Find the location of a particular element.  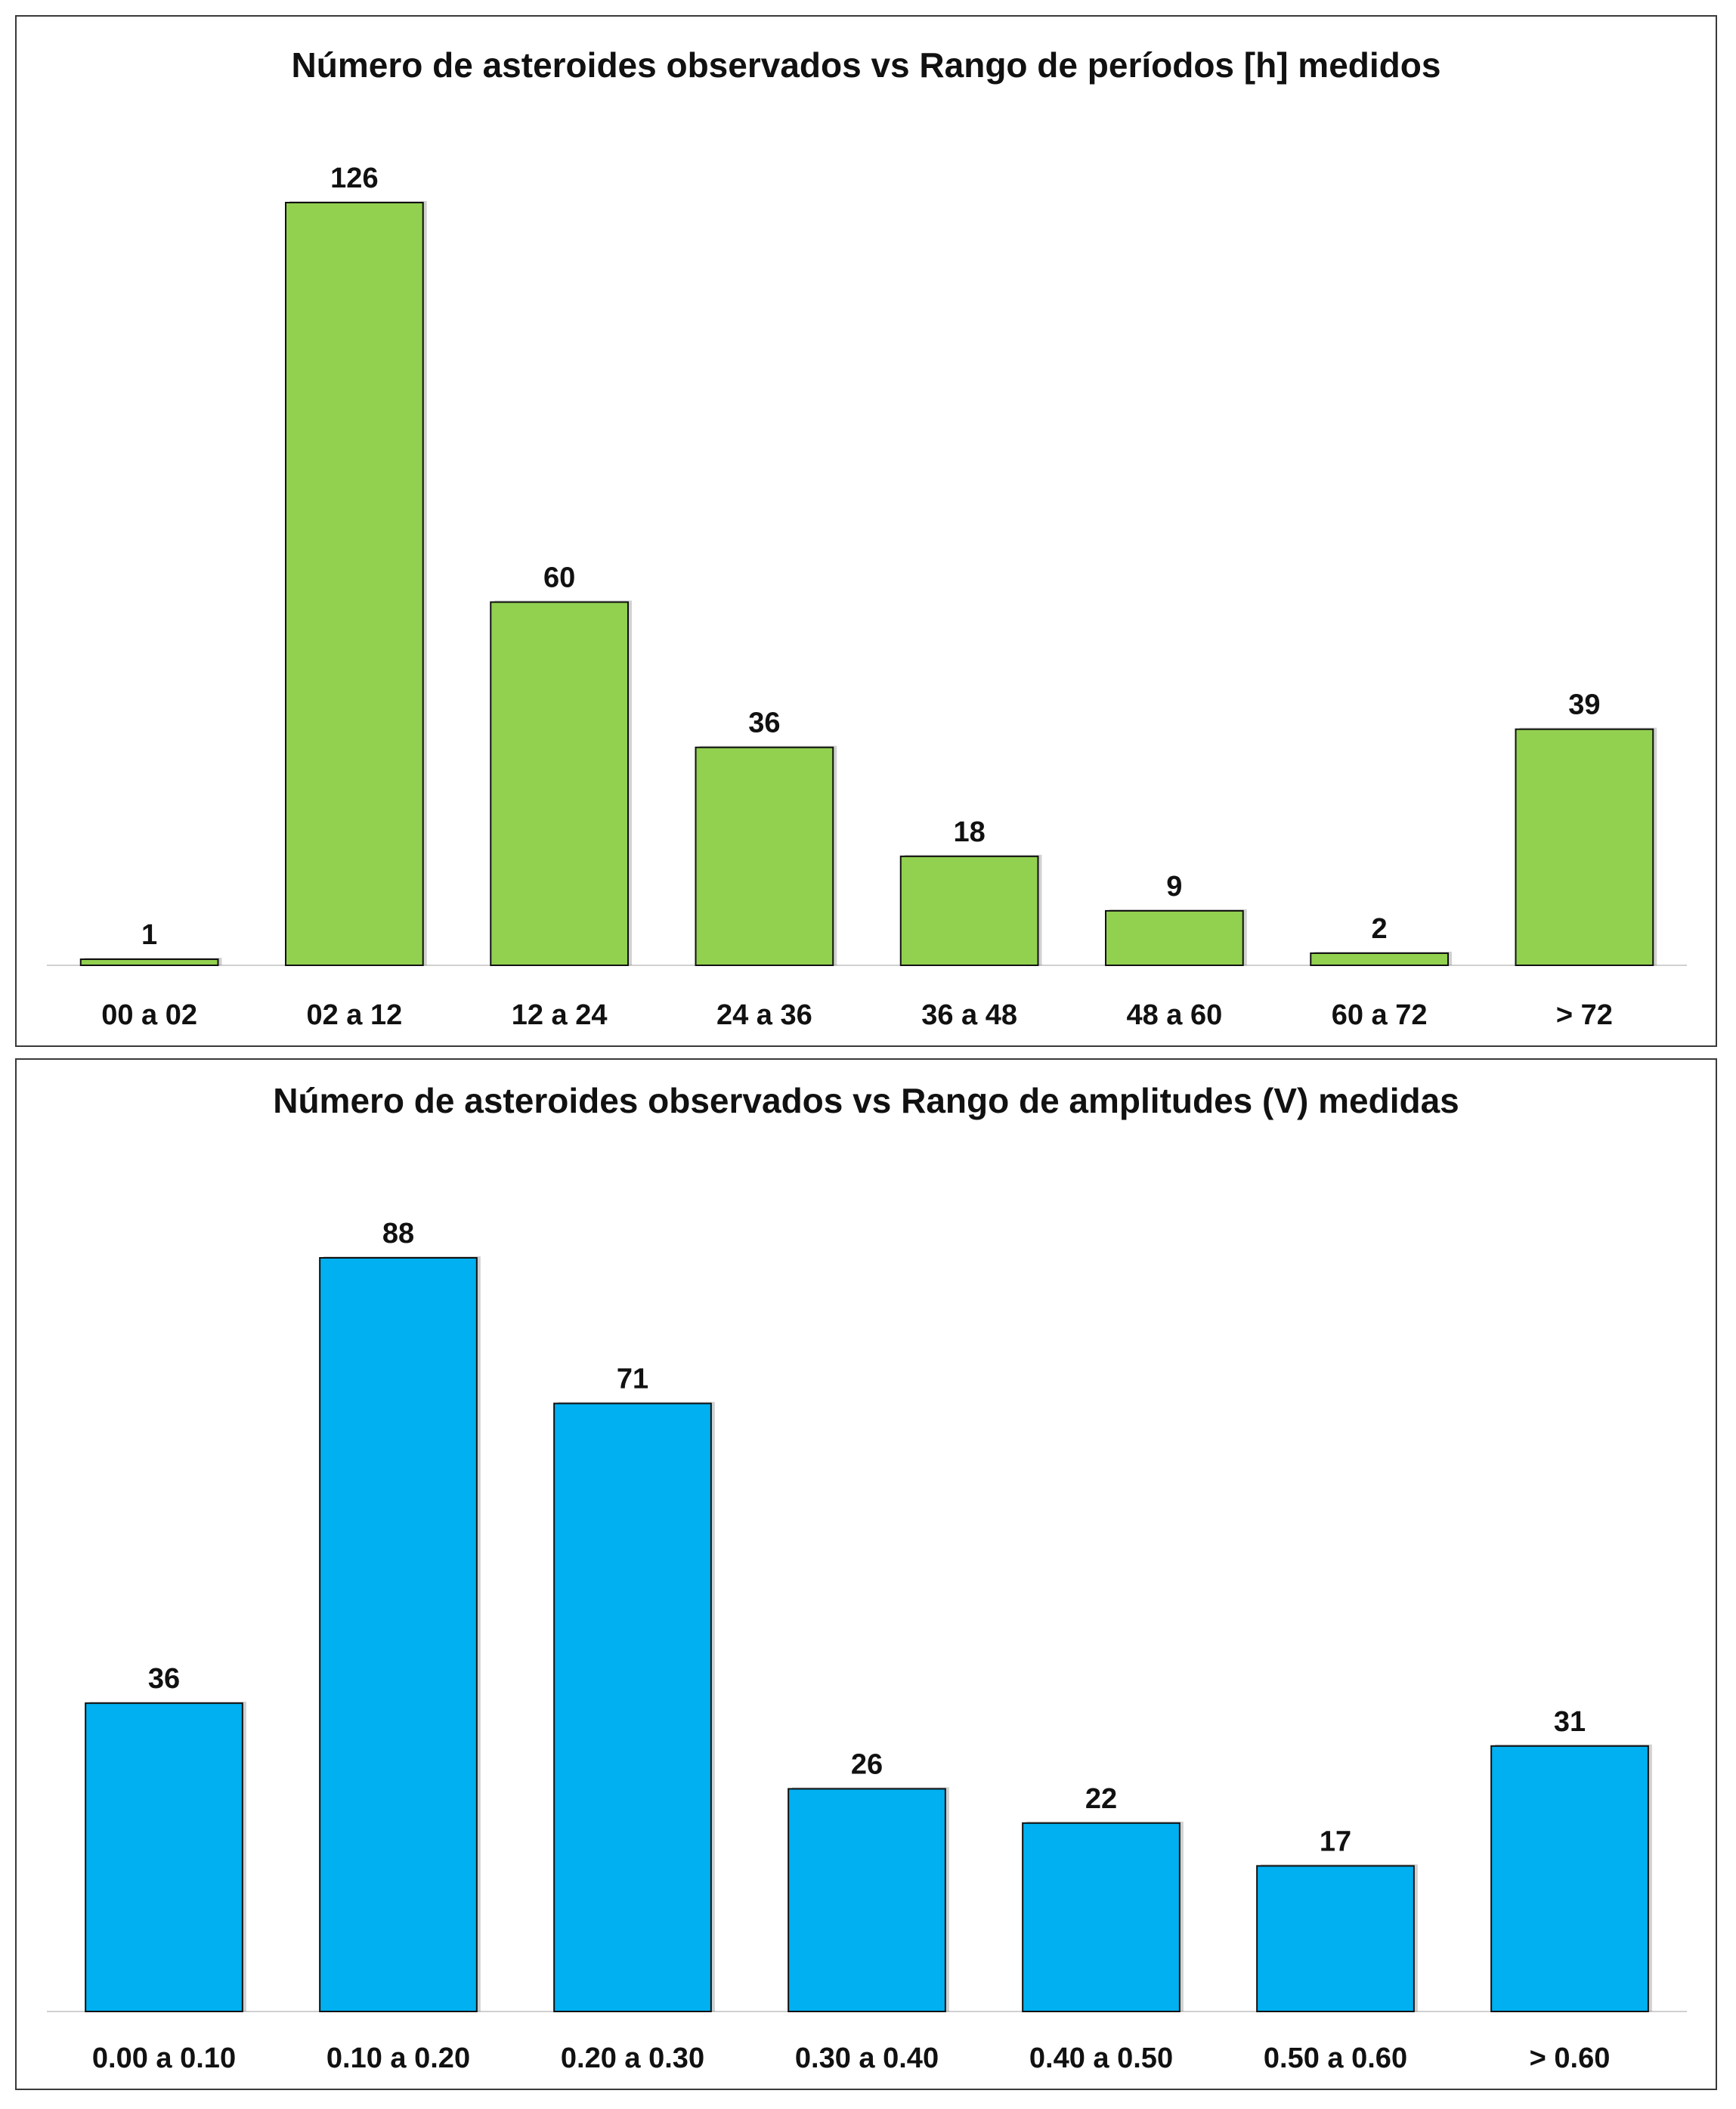

category-label-2: 12 a 24 is located at coordinates (560, 1015).